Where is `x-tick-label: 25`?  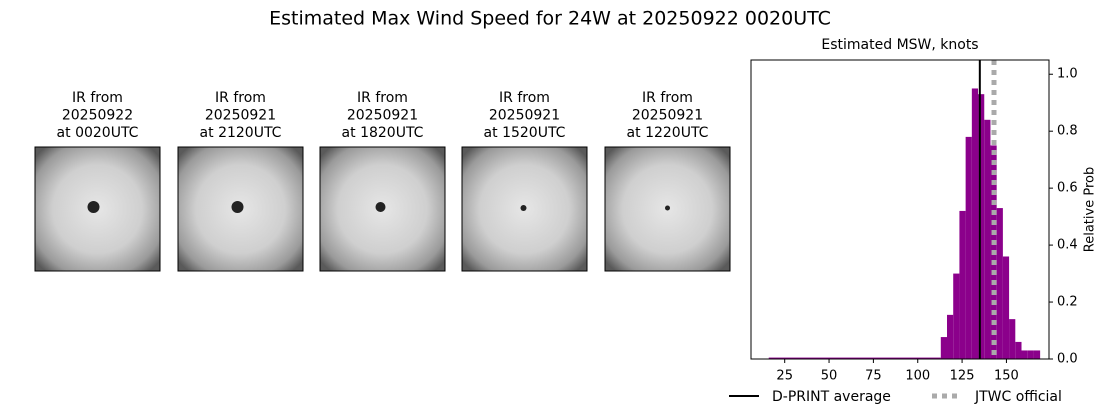
x-tick-label: 25 is located at coordinates (784, 376).